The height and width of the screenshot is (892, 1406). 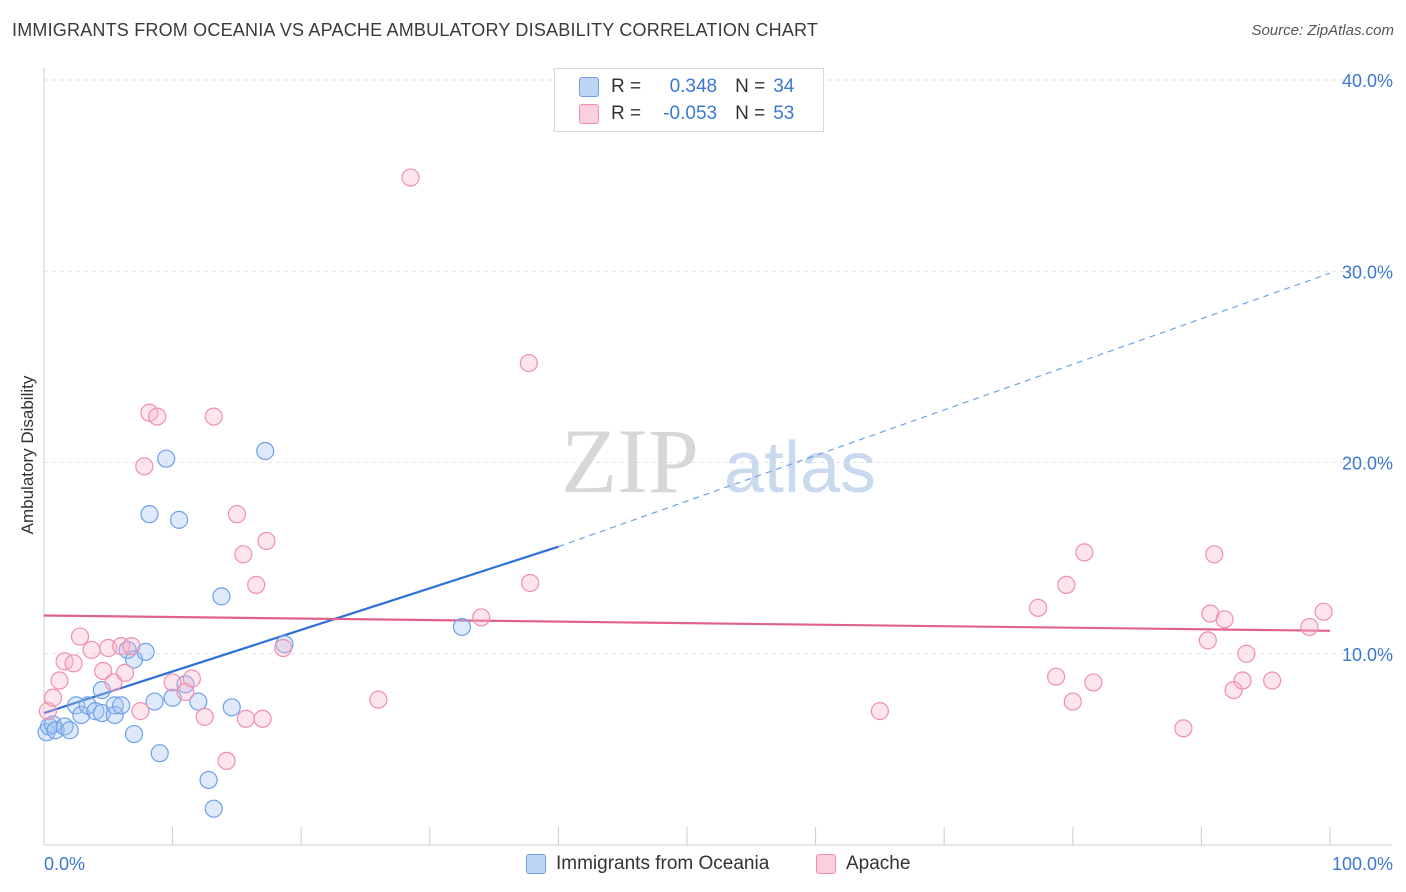 I want to click on legend-row-apache: R = -0.053 N = 53, so click(x=686, y=114).